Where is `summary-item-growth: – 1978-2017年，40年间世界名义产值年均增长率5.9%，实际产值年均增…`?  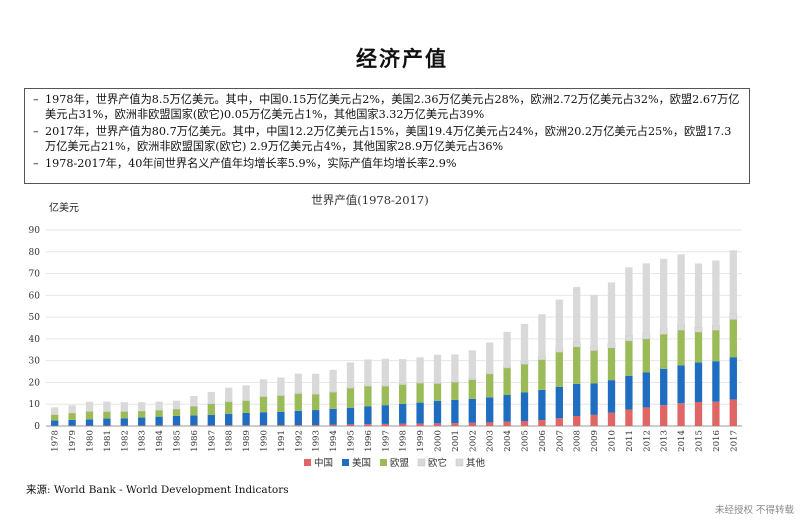 summary-item-growth: – 1978-2017年，40年间世界名义产值年均增长率5.9%，实际产值年均增… is located at coordinates (387, 164).